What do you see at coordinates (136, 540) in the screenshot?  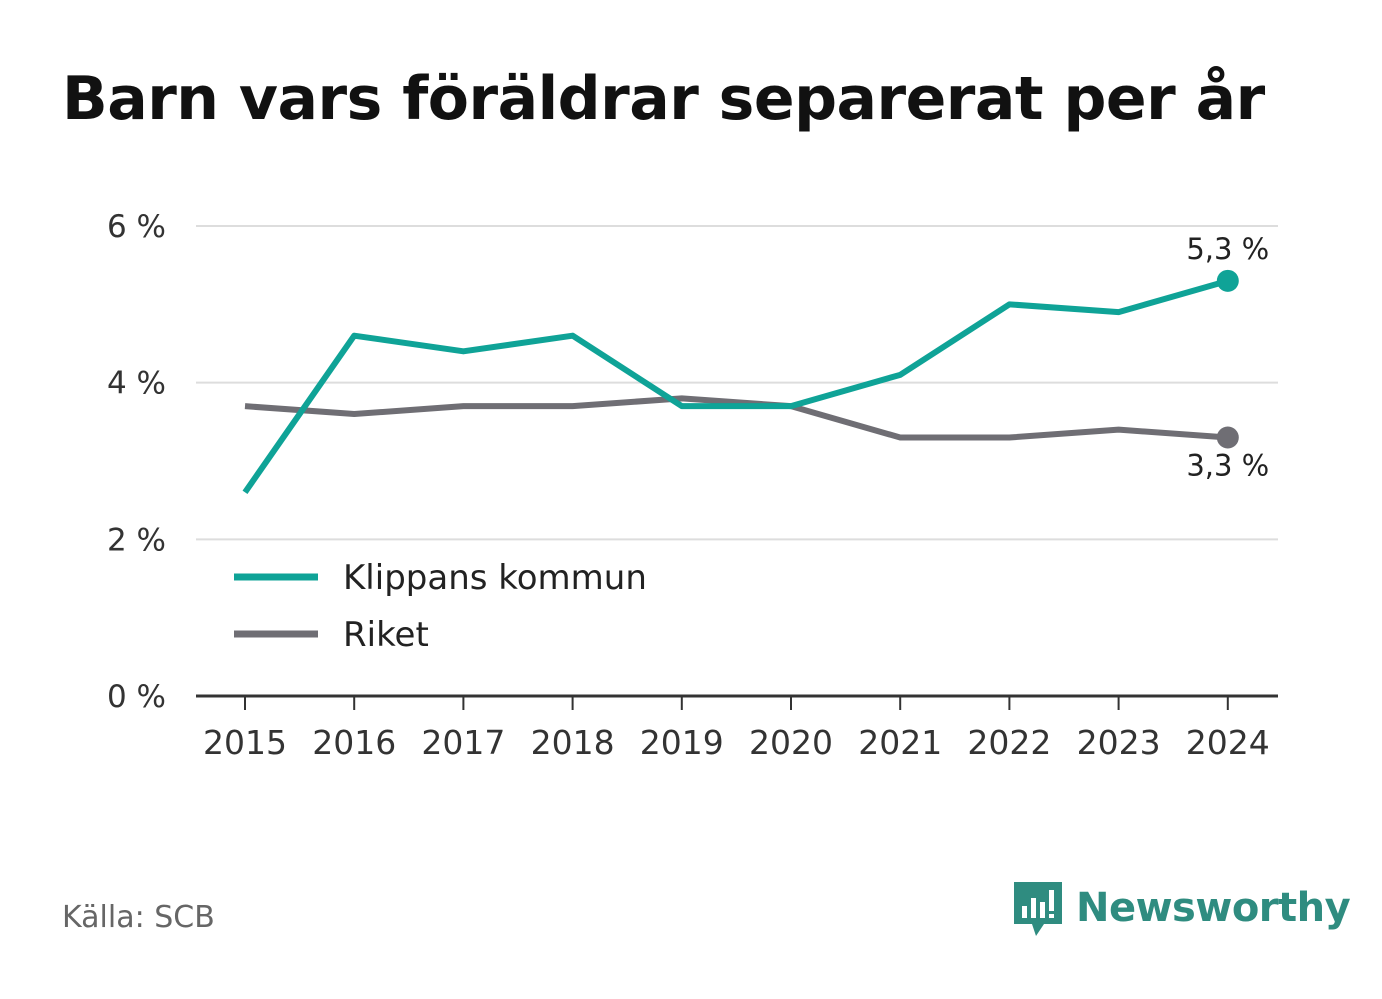 I see `y-tick-label: 2 %` at bounding box center [136, 540].